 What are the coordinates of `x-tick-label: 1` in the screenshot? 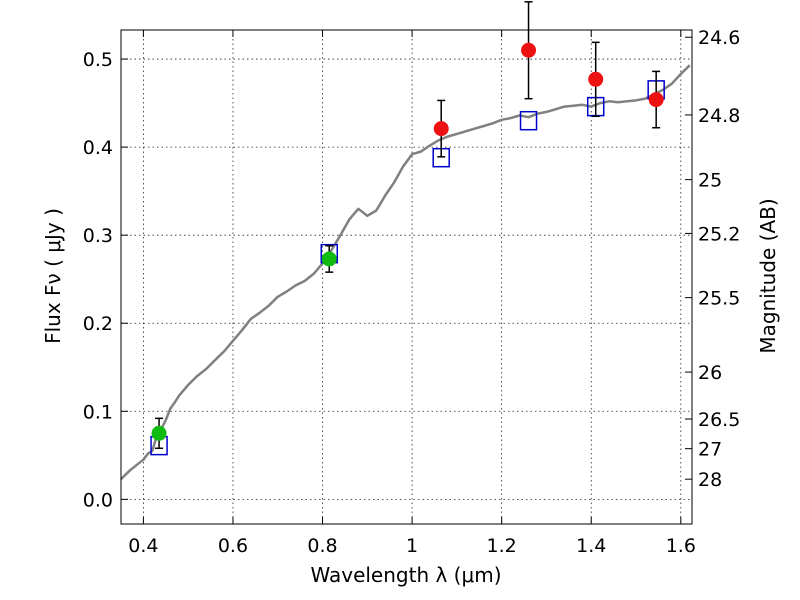 It's located at (412, 546).